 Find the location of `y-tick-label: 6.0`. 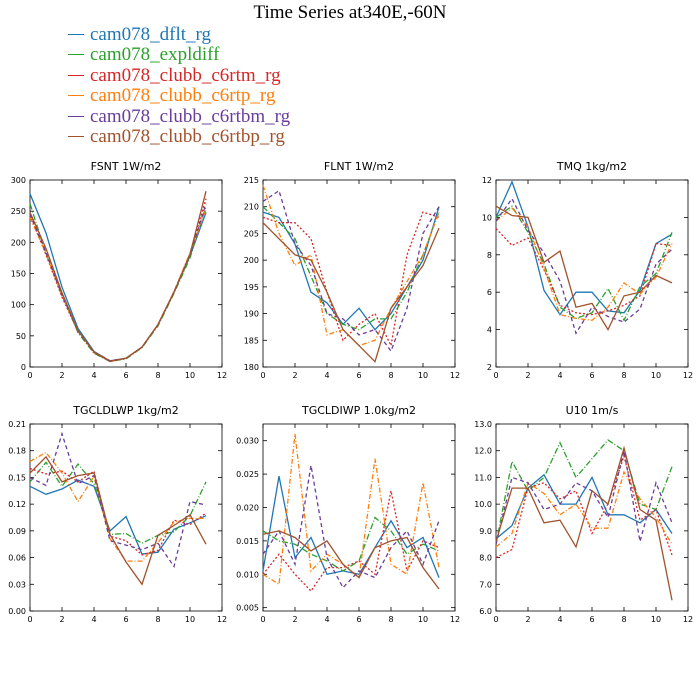

y-tick-label: 6.0 is located at coordinates (485, 611).